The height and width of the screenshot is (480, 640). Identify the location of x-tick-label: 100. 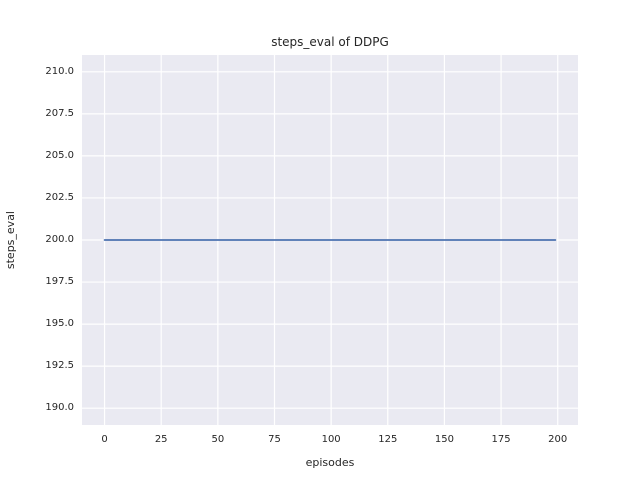
(331, 439).